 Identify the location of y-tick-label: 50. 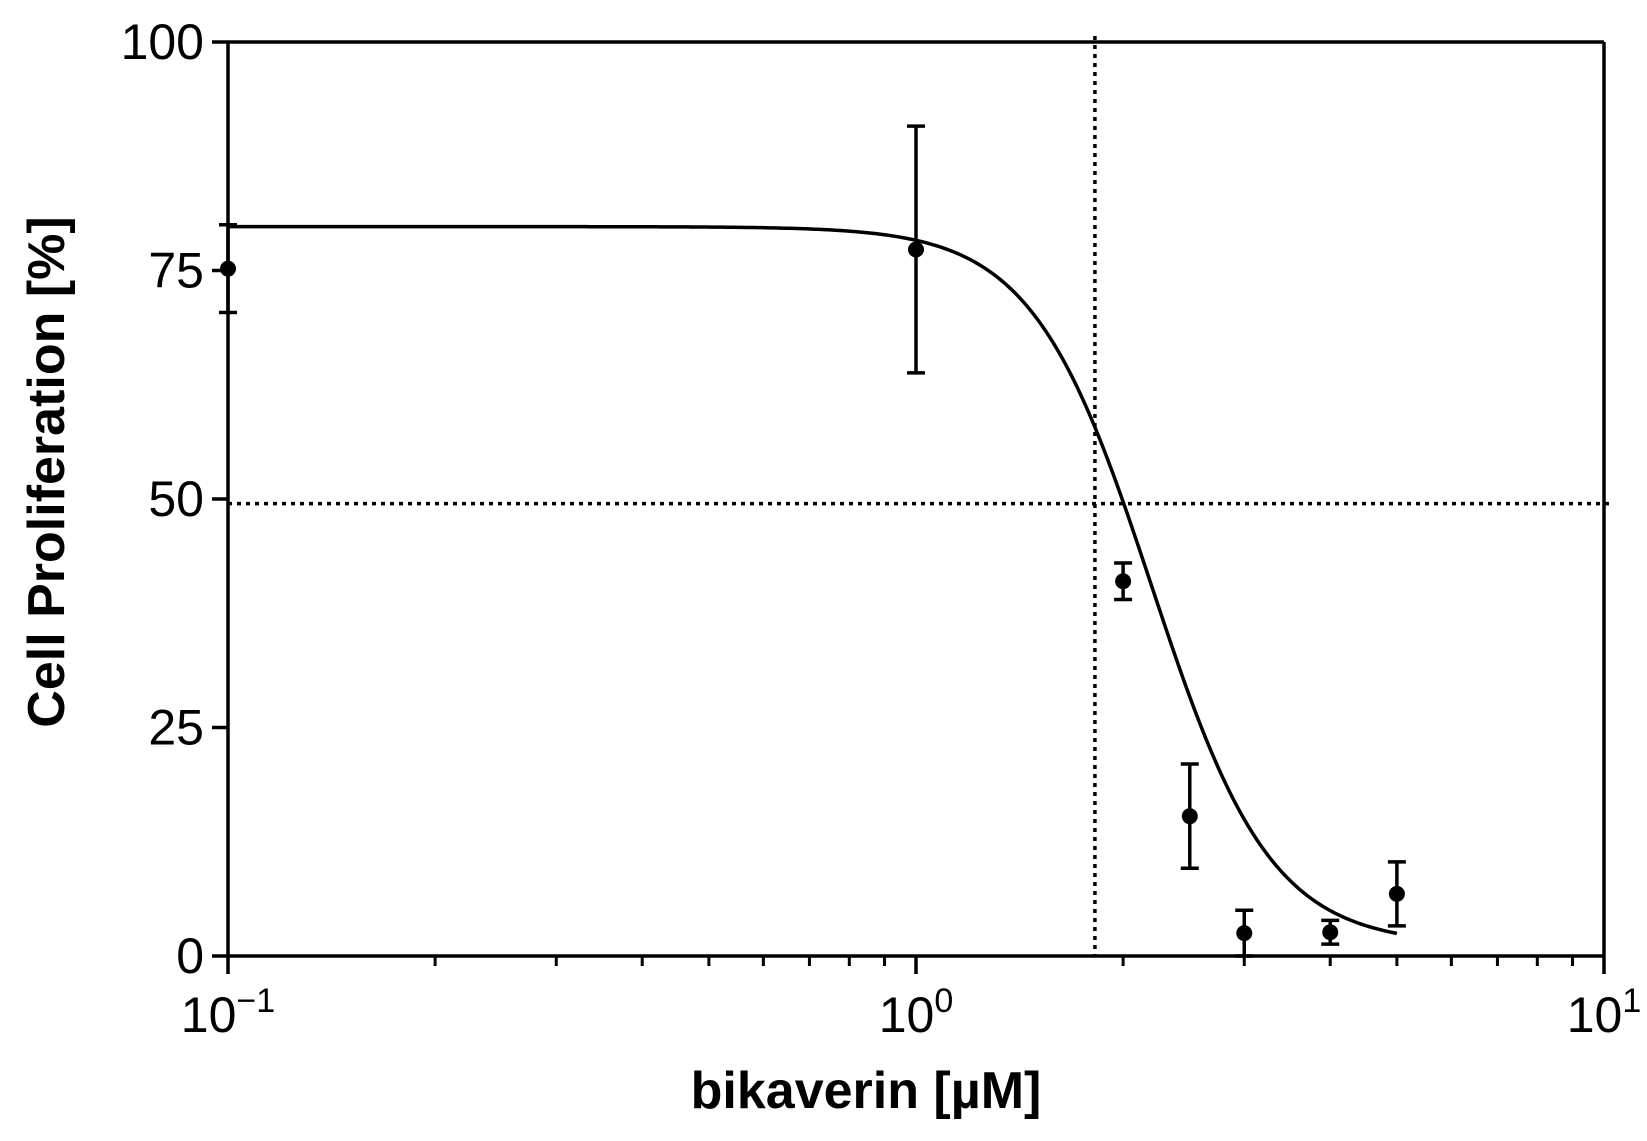
(176, 499).